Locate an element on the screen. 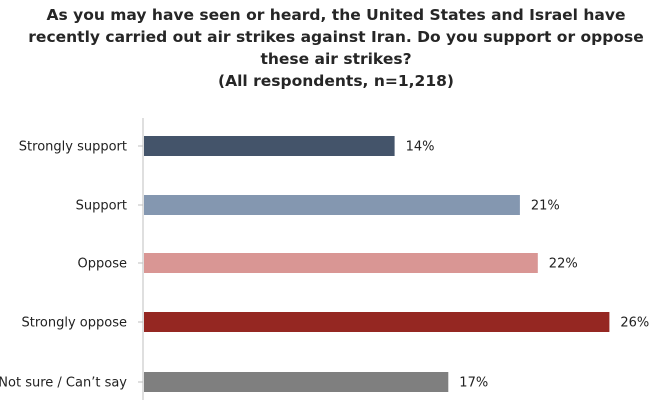 This screenshot has height=400, width=672. data-label: 22% is located at coordinates (563, 264).